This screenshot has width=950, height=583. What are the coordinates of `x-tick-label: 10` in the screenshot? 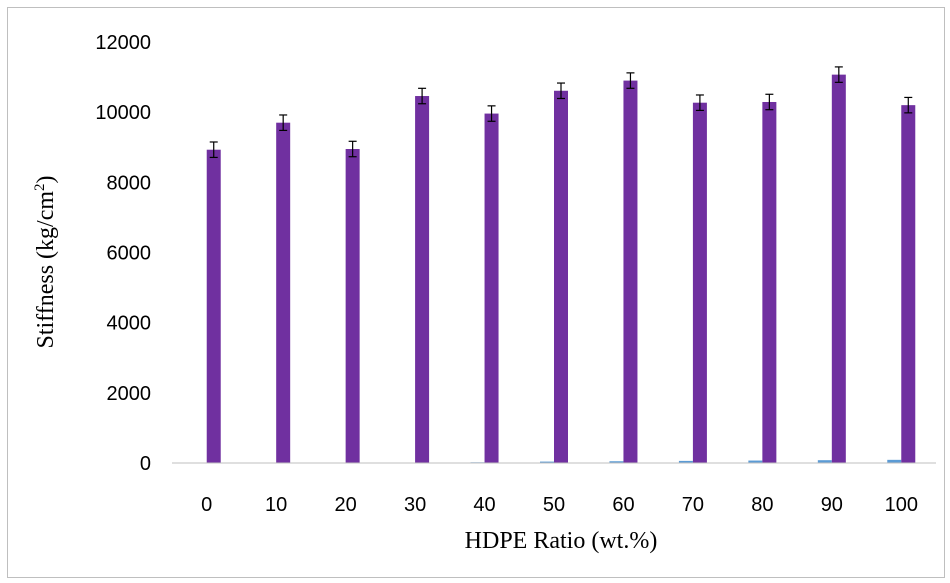 It's located at (276, 505).